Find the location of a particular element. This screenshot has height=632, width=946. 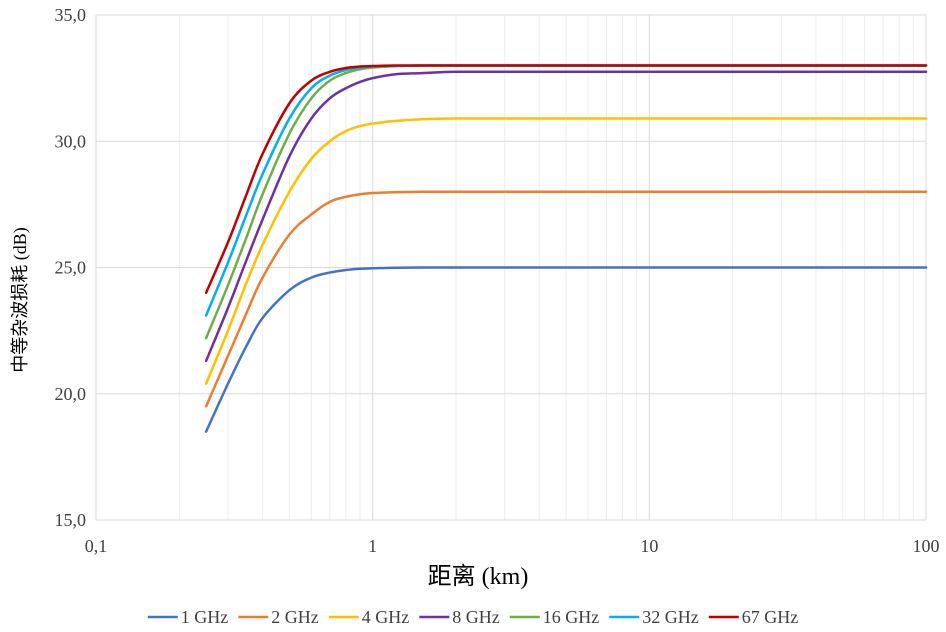

x-tick-label: 1 is located at coordinates (372, 546).